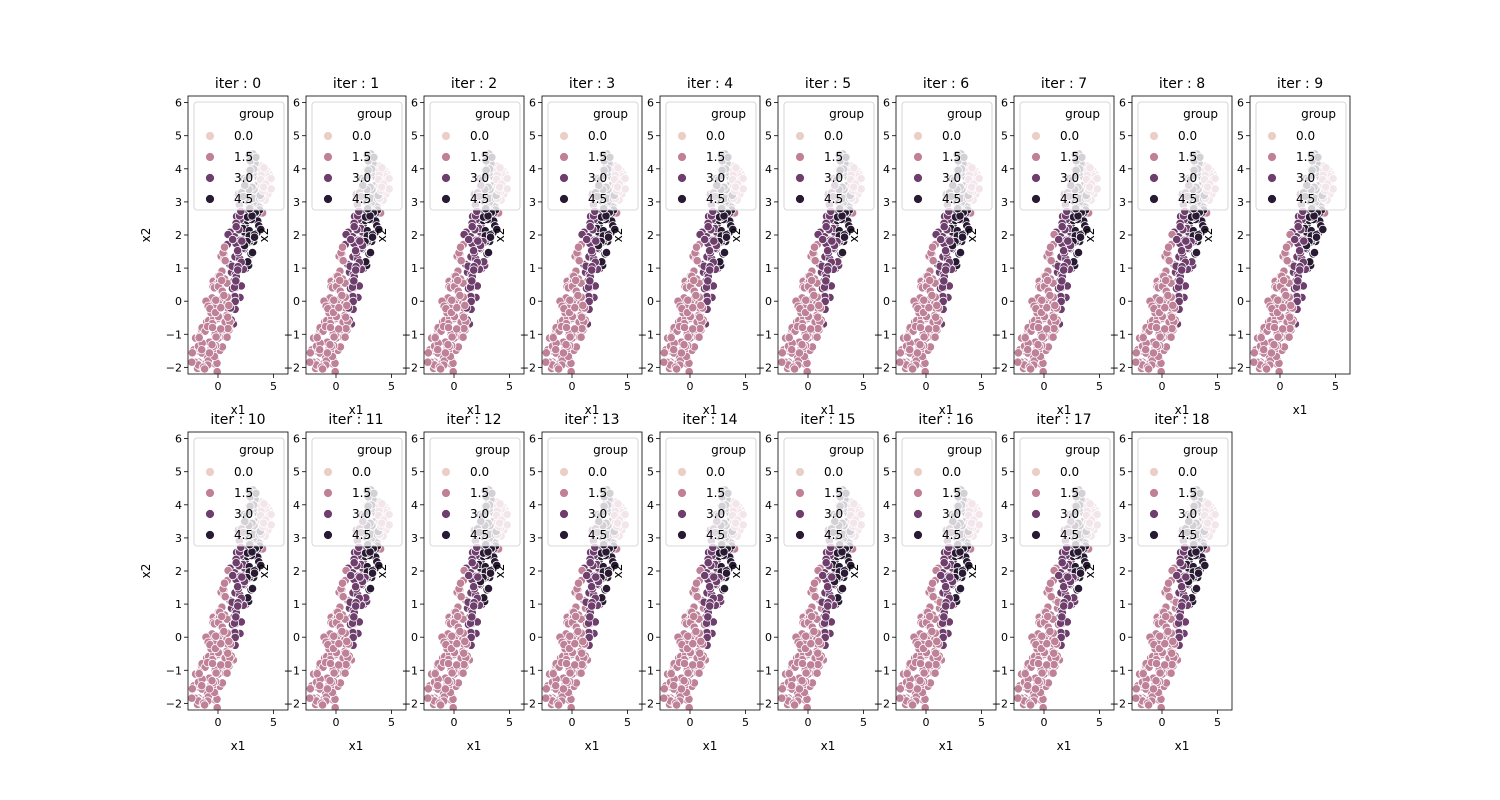  I want to click on legend-label: 0.0, so click(1187, 136).